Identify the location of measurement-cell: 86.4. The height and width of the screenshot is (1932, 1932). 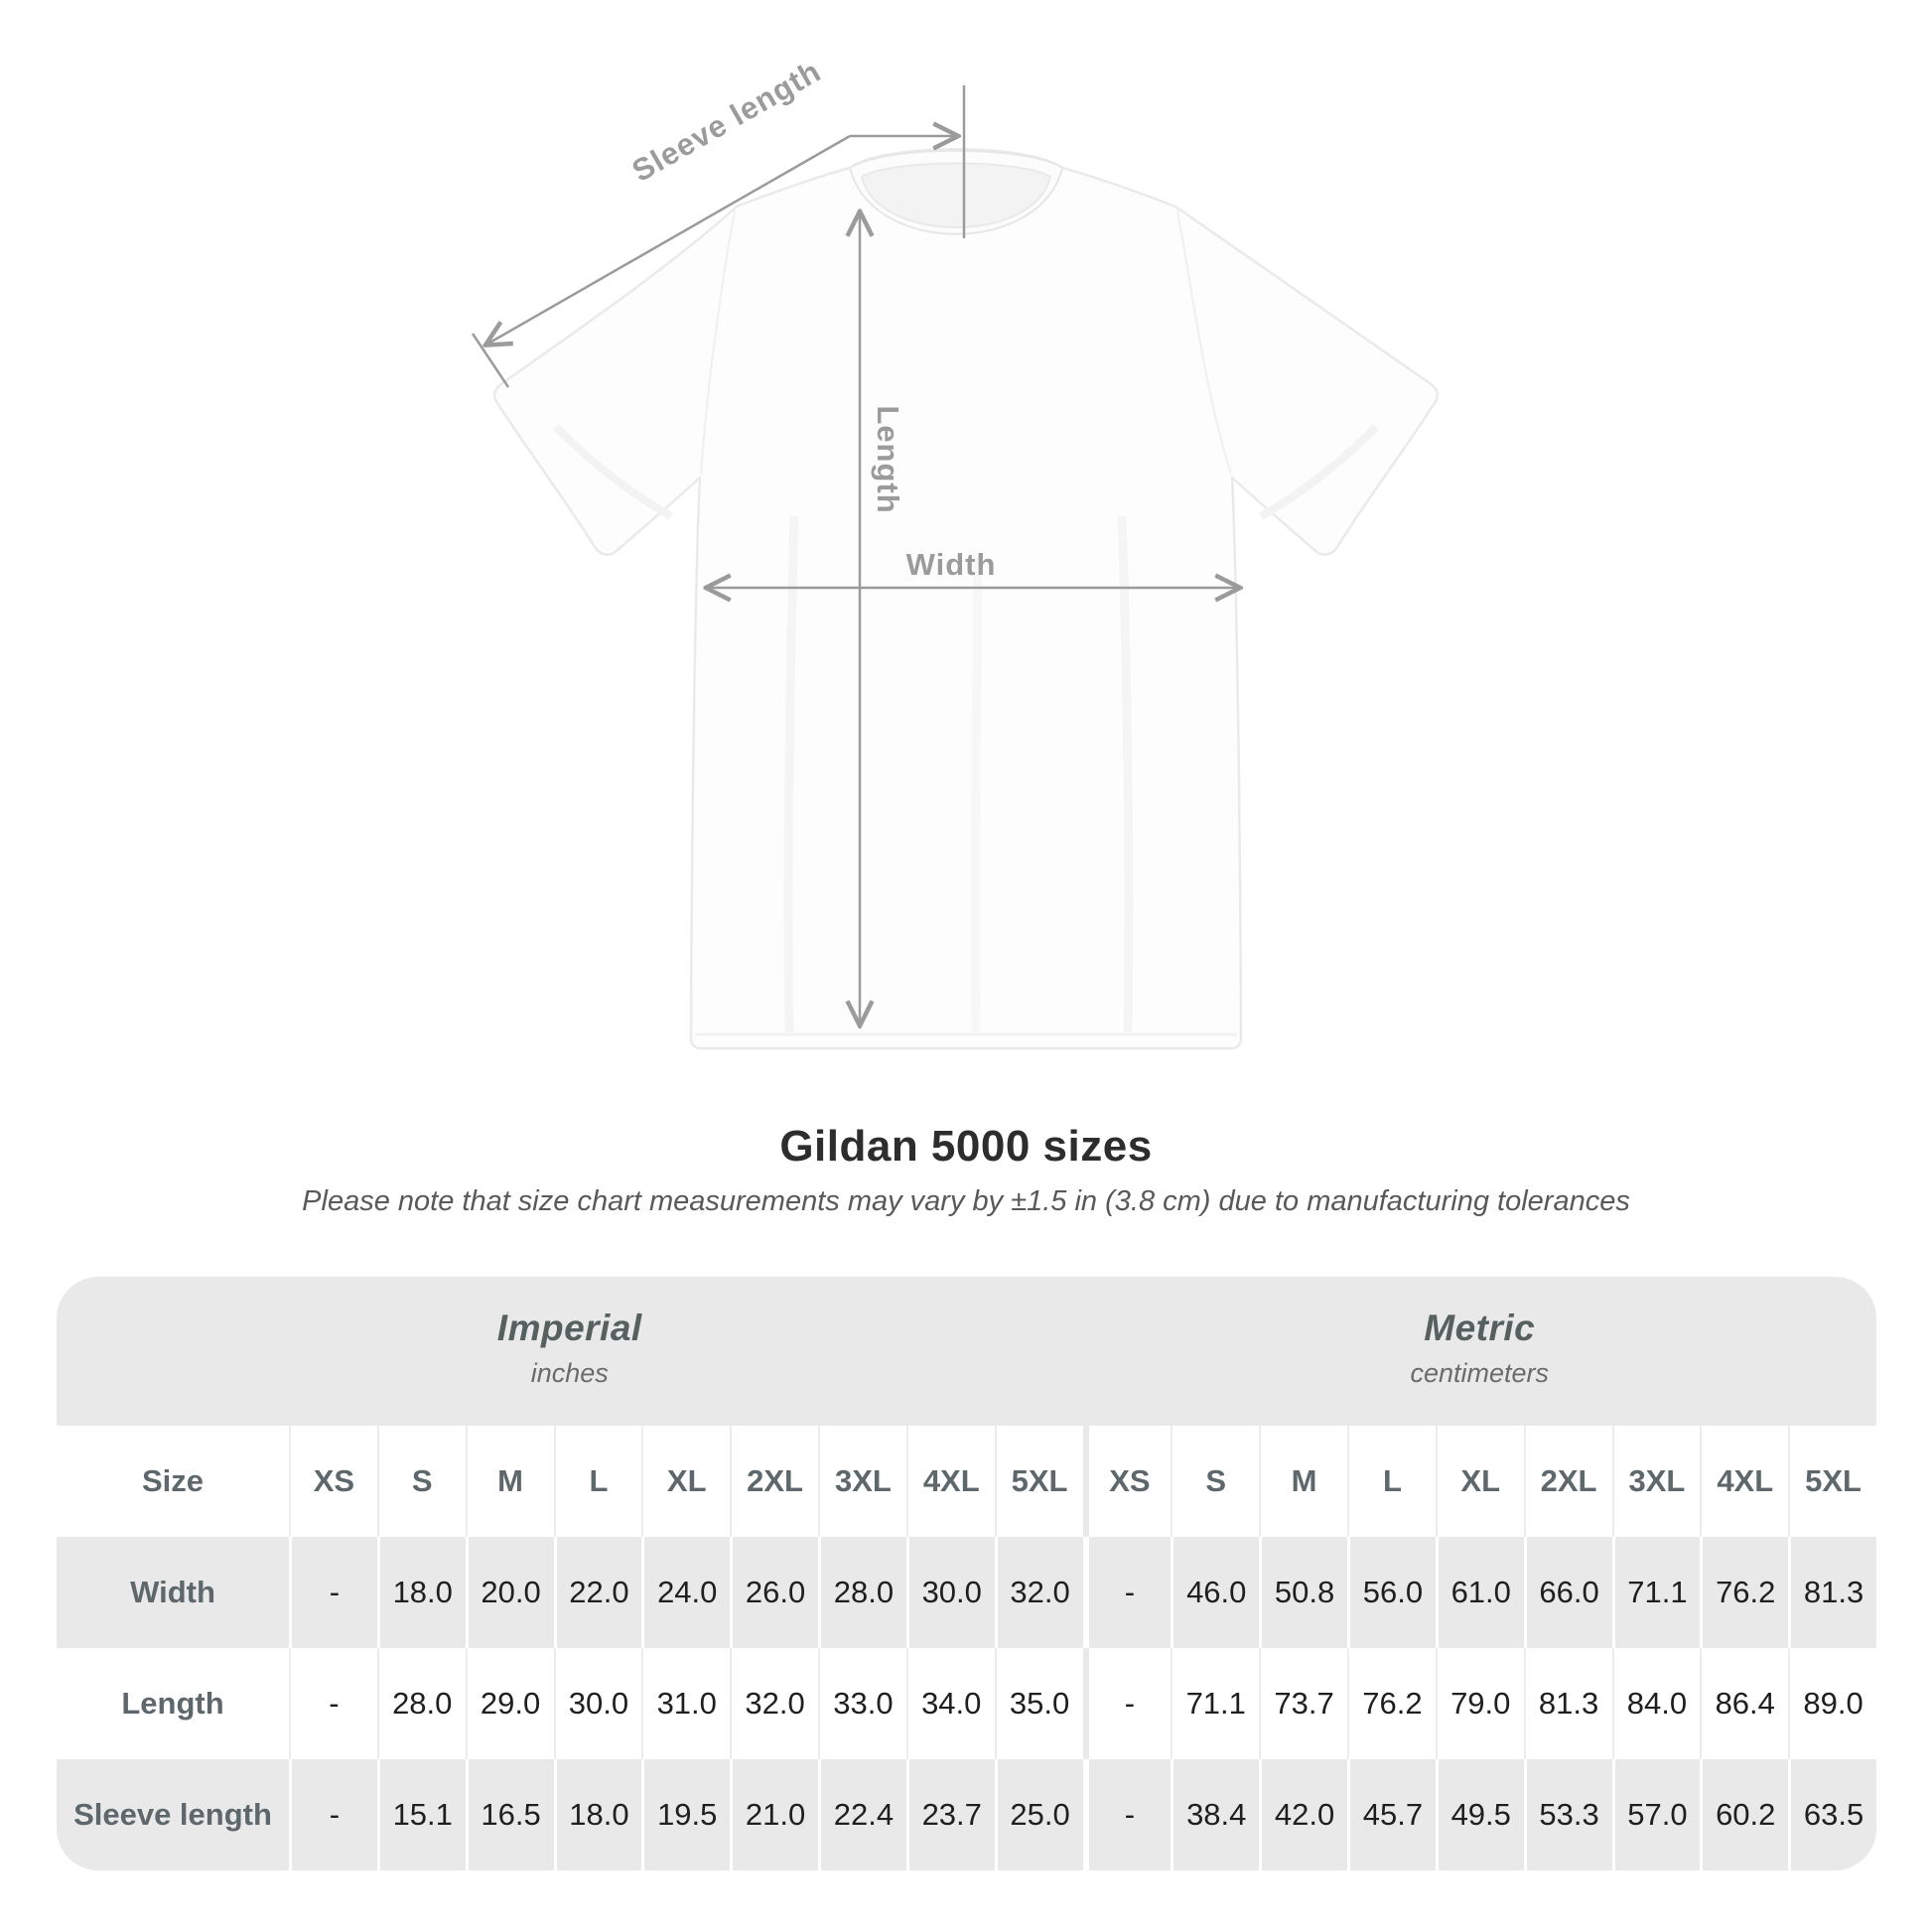
(1744, 1703).